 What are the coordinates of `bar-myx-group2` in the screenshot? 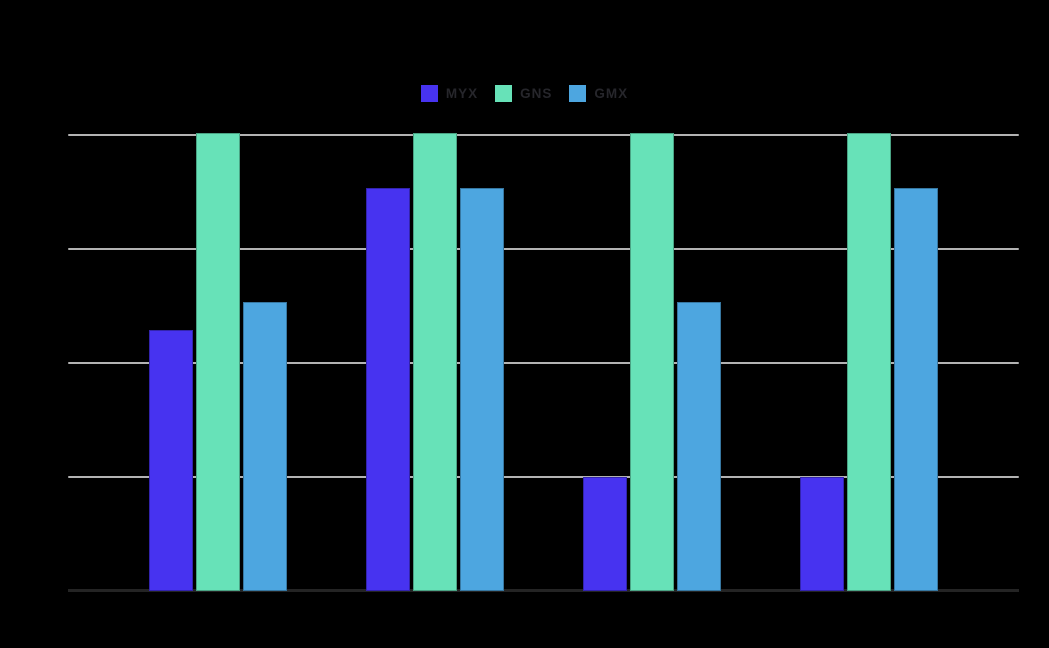 It's located at (387, 389).